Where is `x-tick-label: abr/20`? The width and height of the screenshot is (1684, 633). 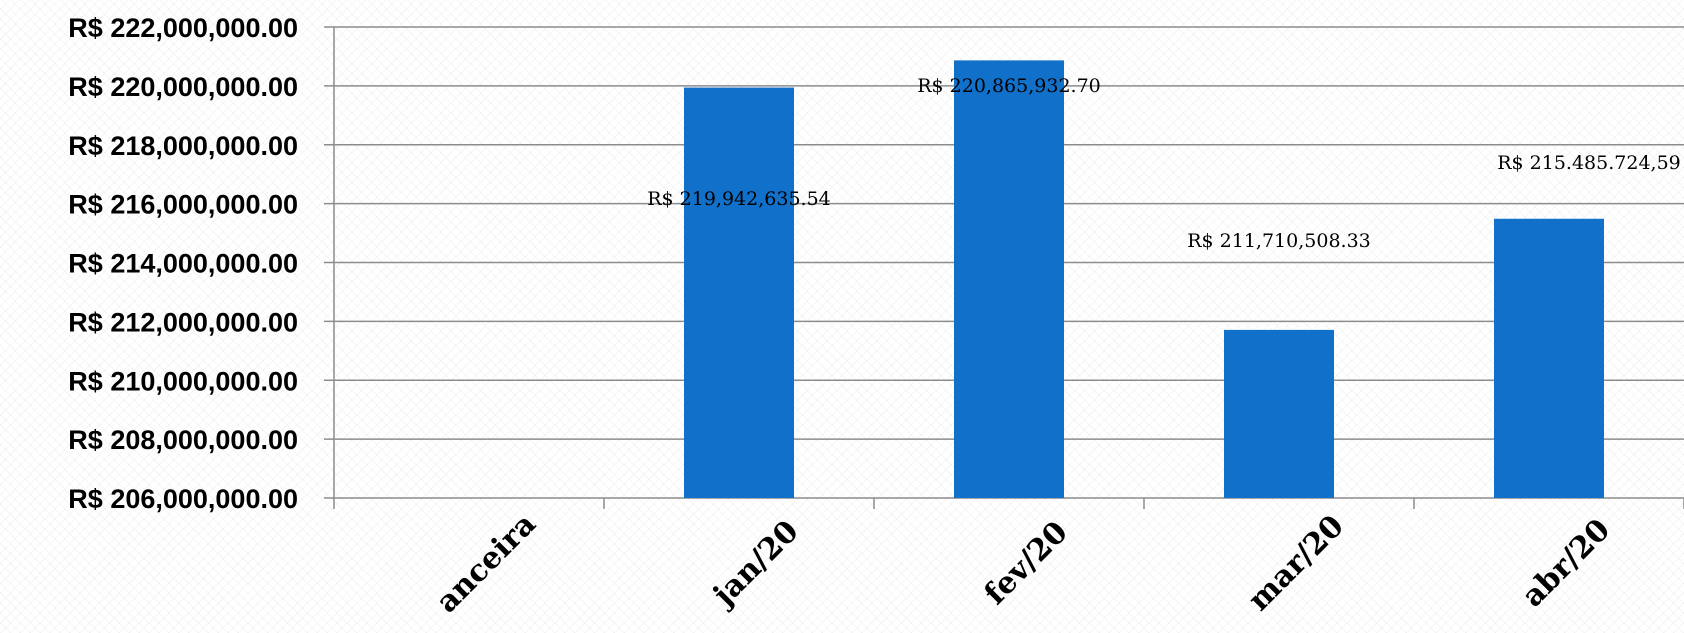
x-tick-label: abr/20 is located at coordinates (1566, 563).